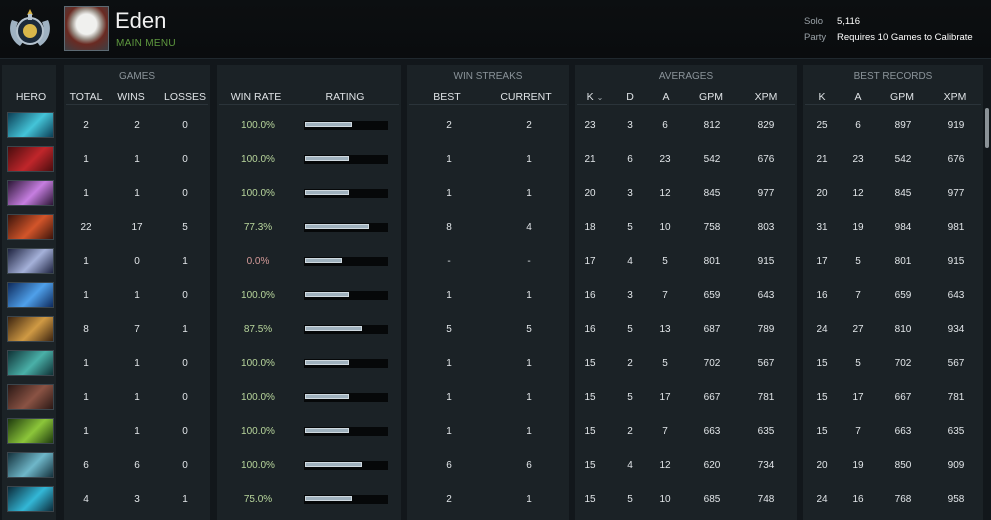 This screenshot has width=991, height=520. Describe the element at coordinates (86, 329) in the screenshot. I see `cell-total: 8` at that location.